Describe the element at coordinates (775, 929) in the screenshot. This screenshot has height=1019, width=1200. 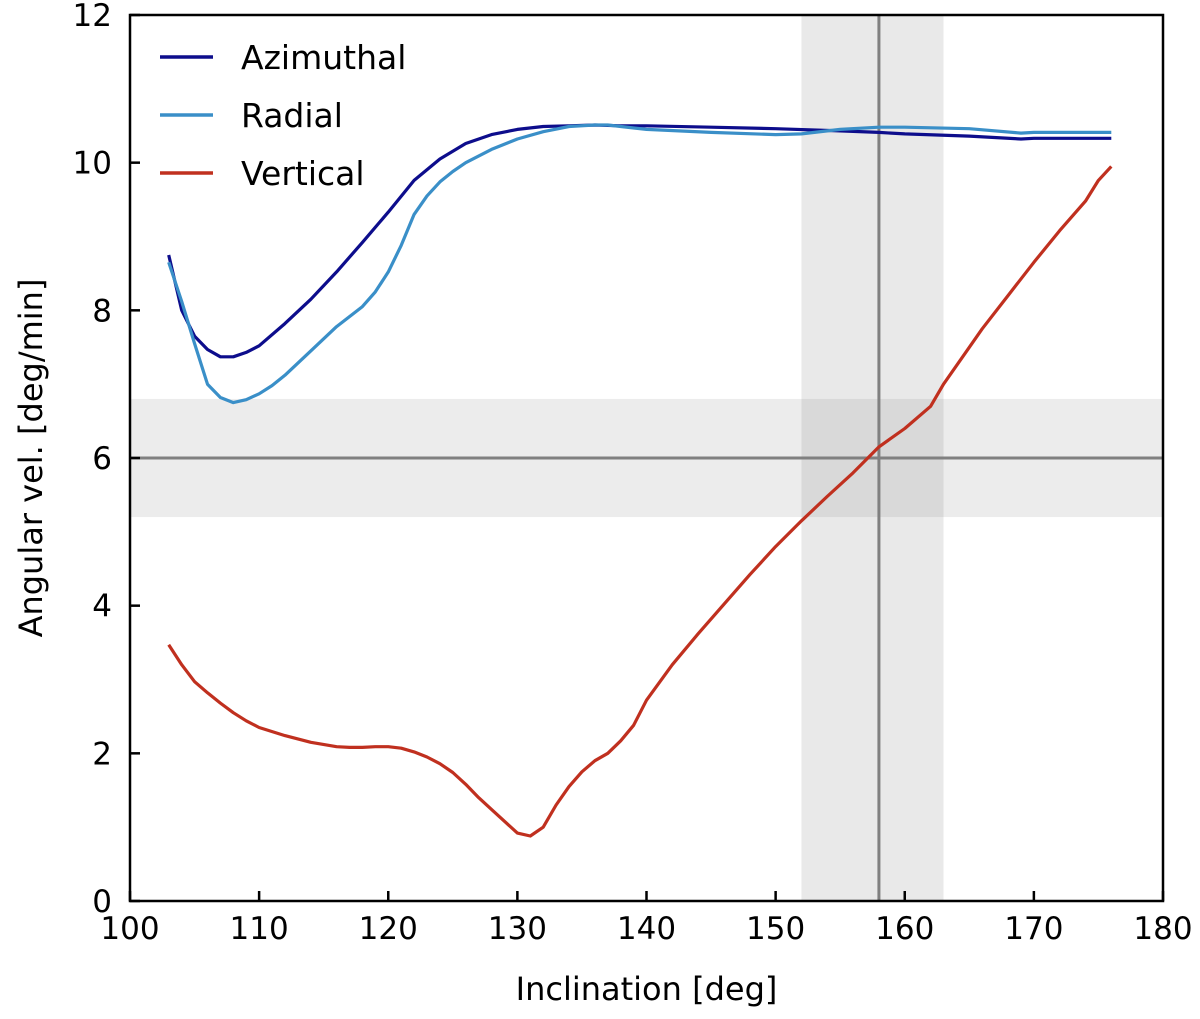
I see `x-tick-label: 150` at that location.